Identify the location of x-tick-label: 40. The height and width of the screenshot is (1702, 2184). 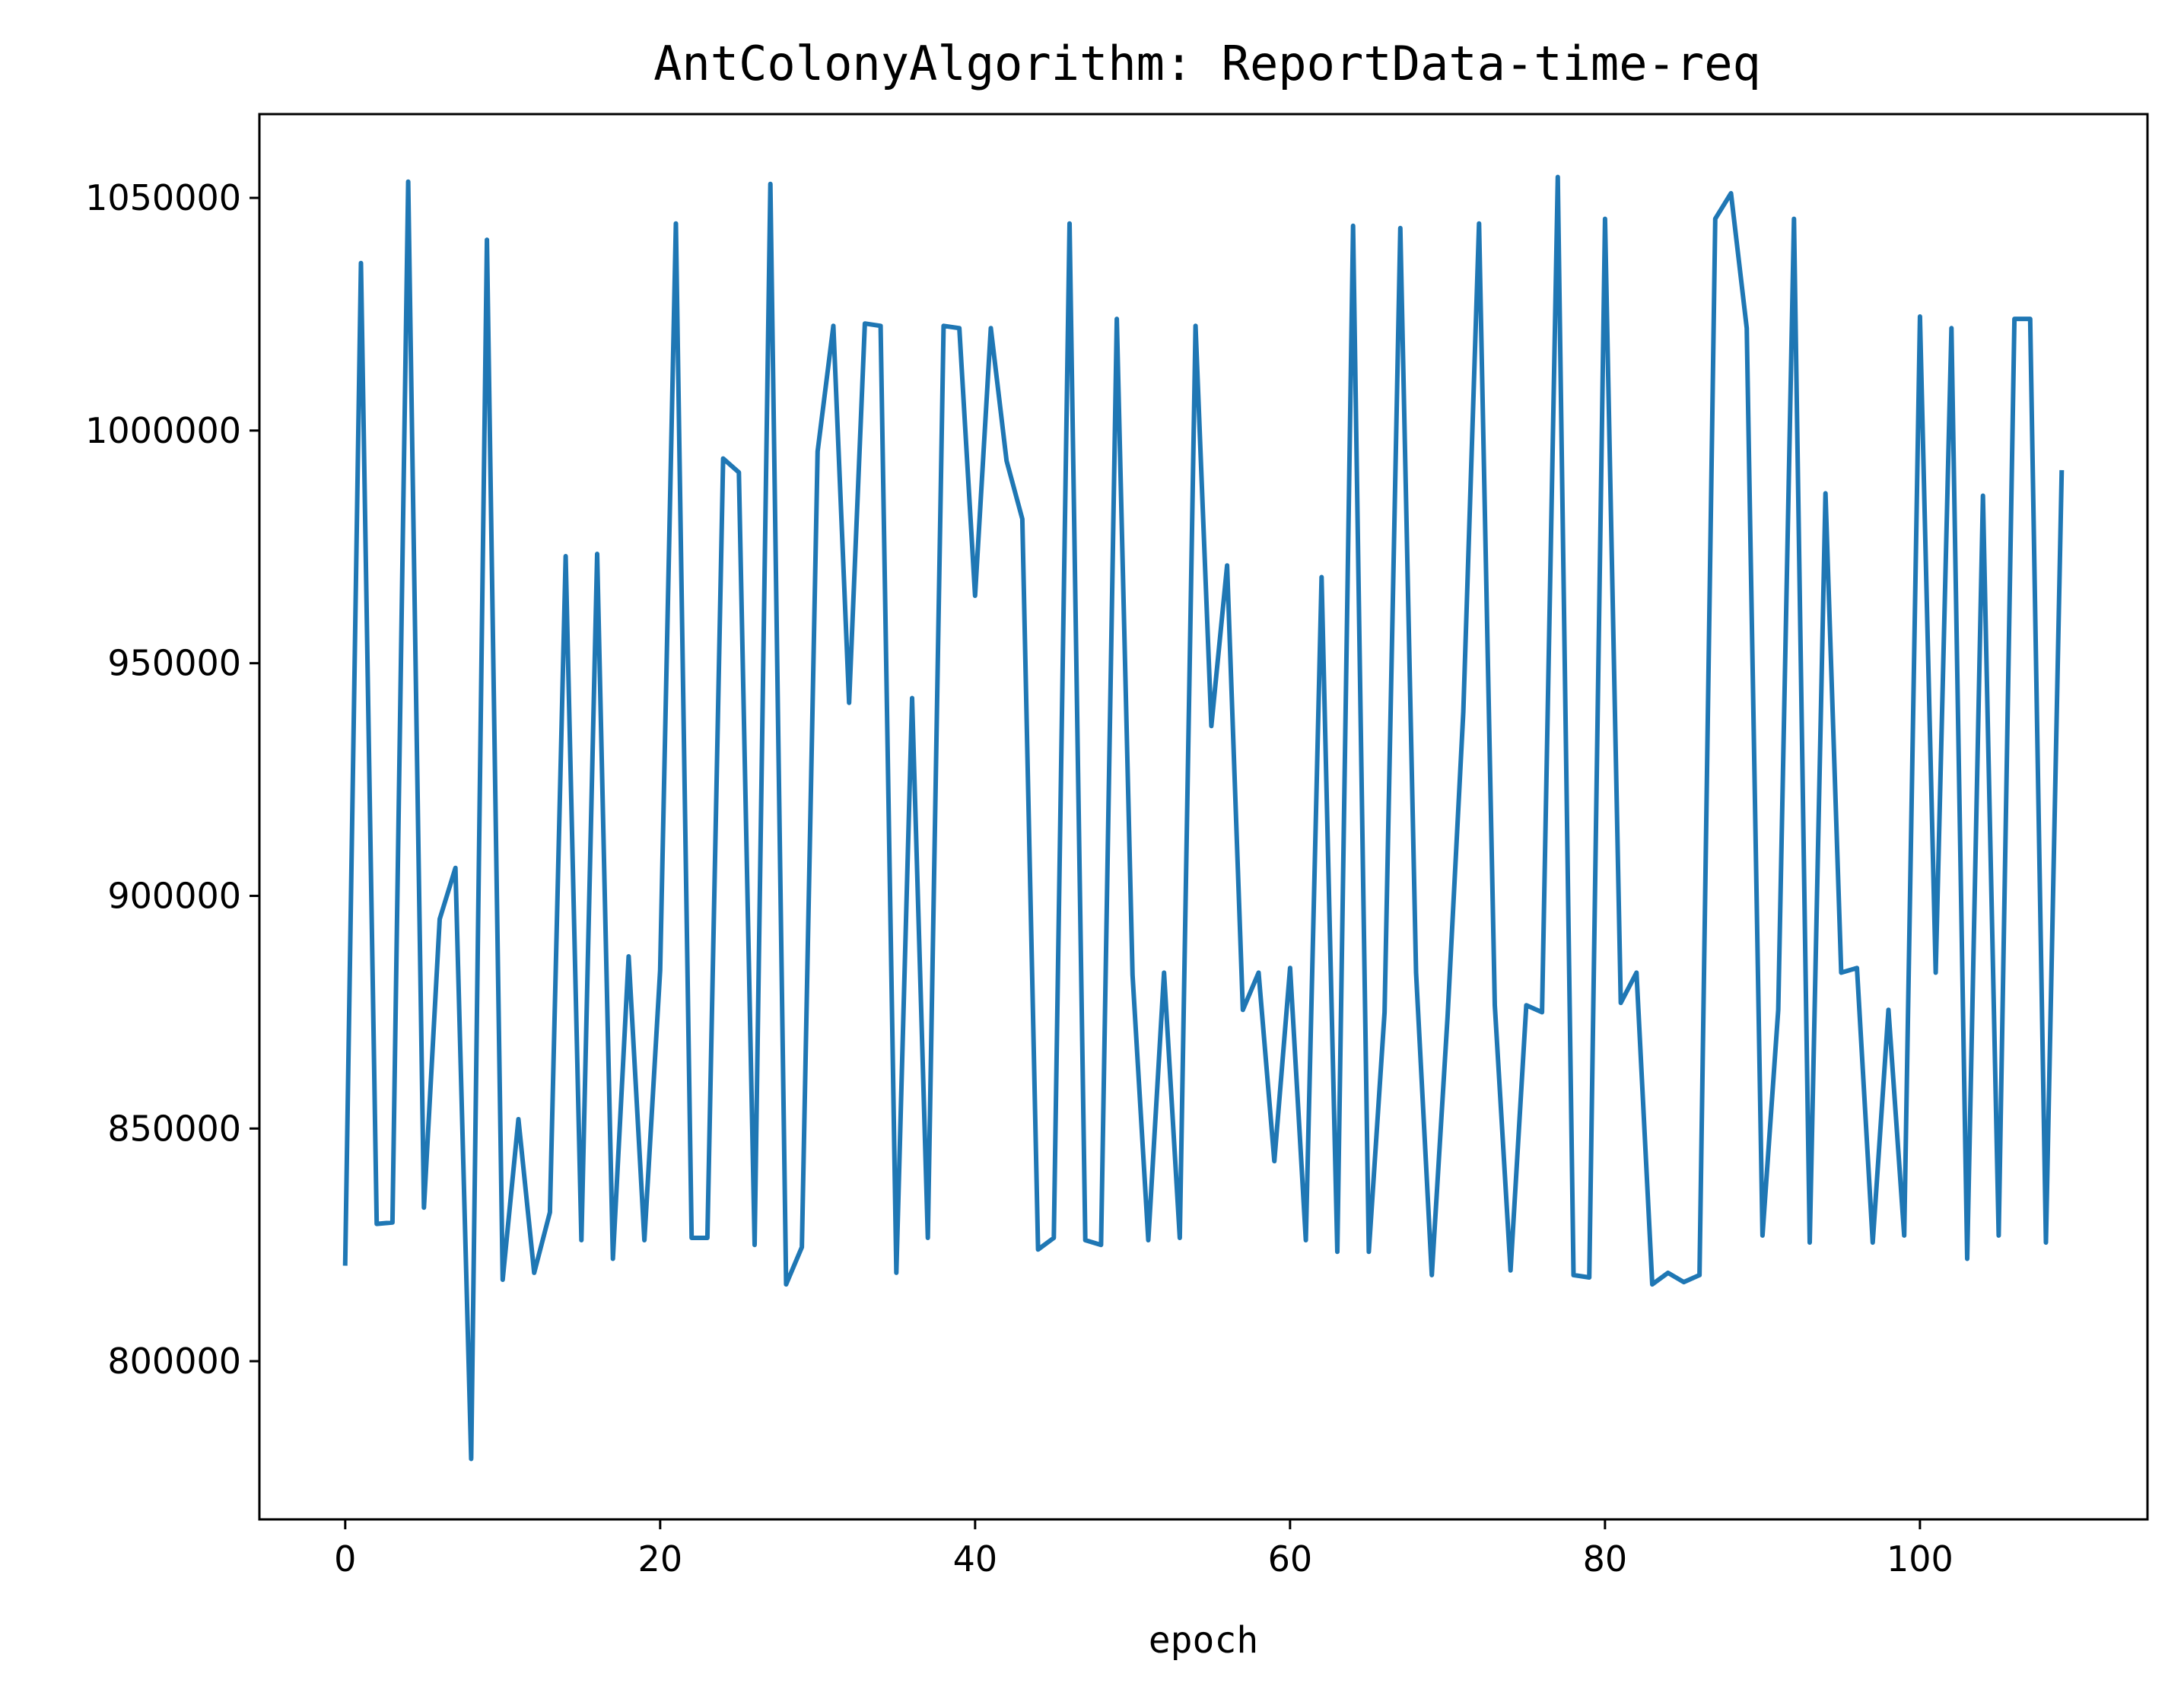
(976, 1559).